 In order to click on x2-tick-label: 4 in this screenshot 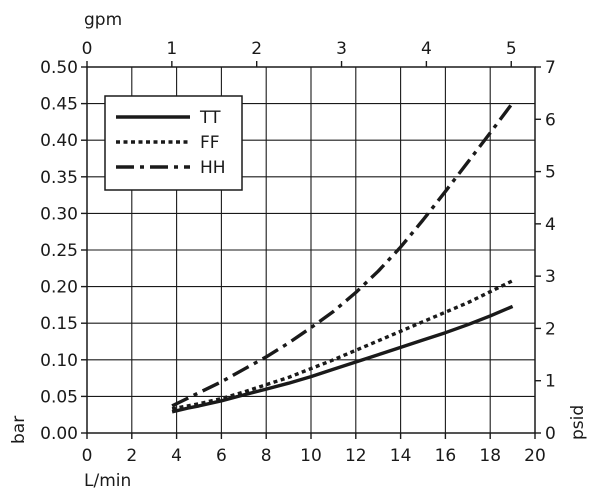, I will do `click(426, 49)`.